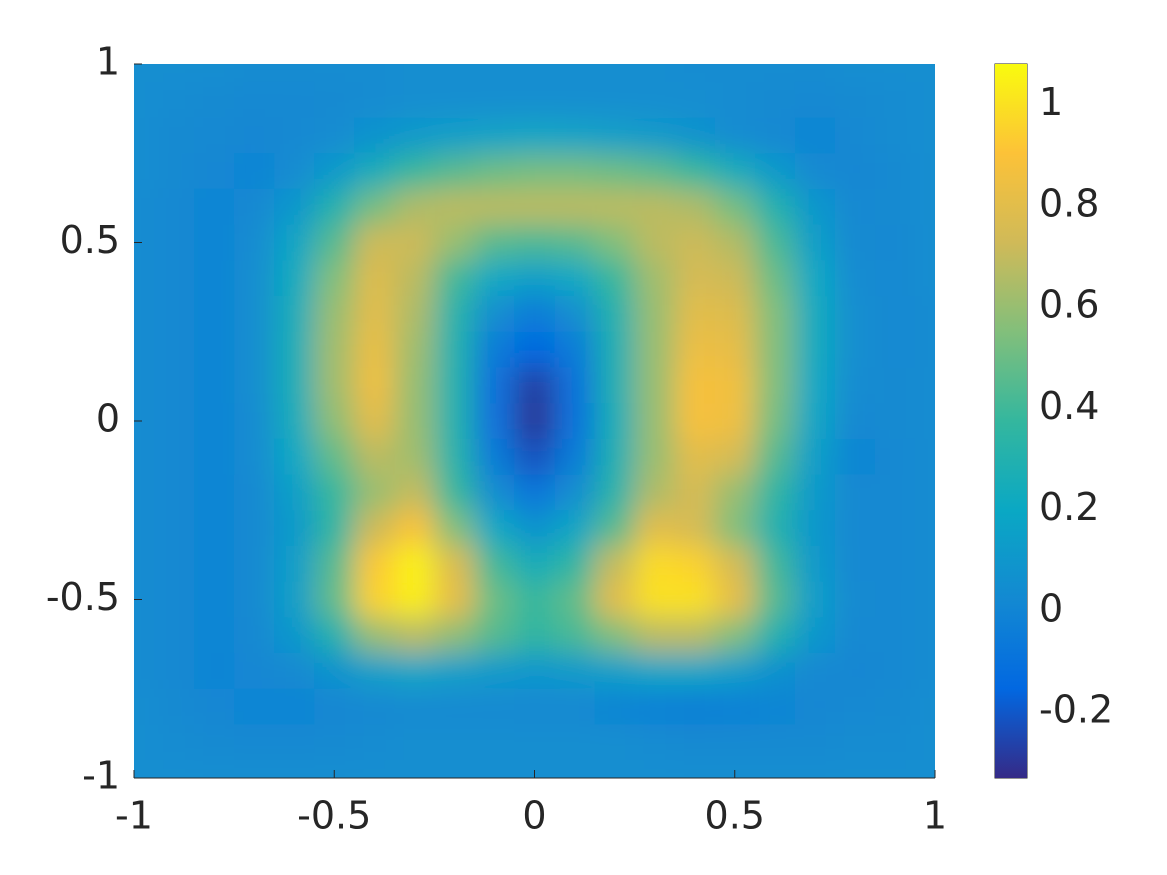 The image size is (1167, 875). I want to click on y-tick-label: 1, so click(108, 62).